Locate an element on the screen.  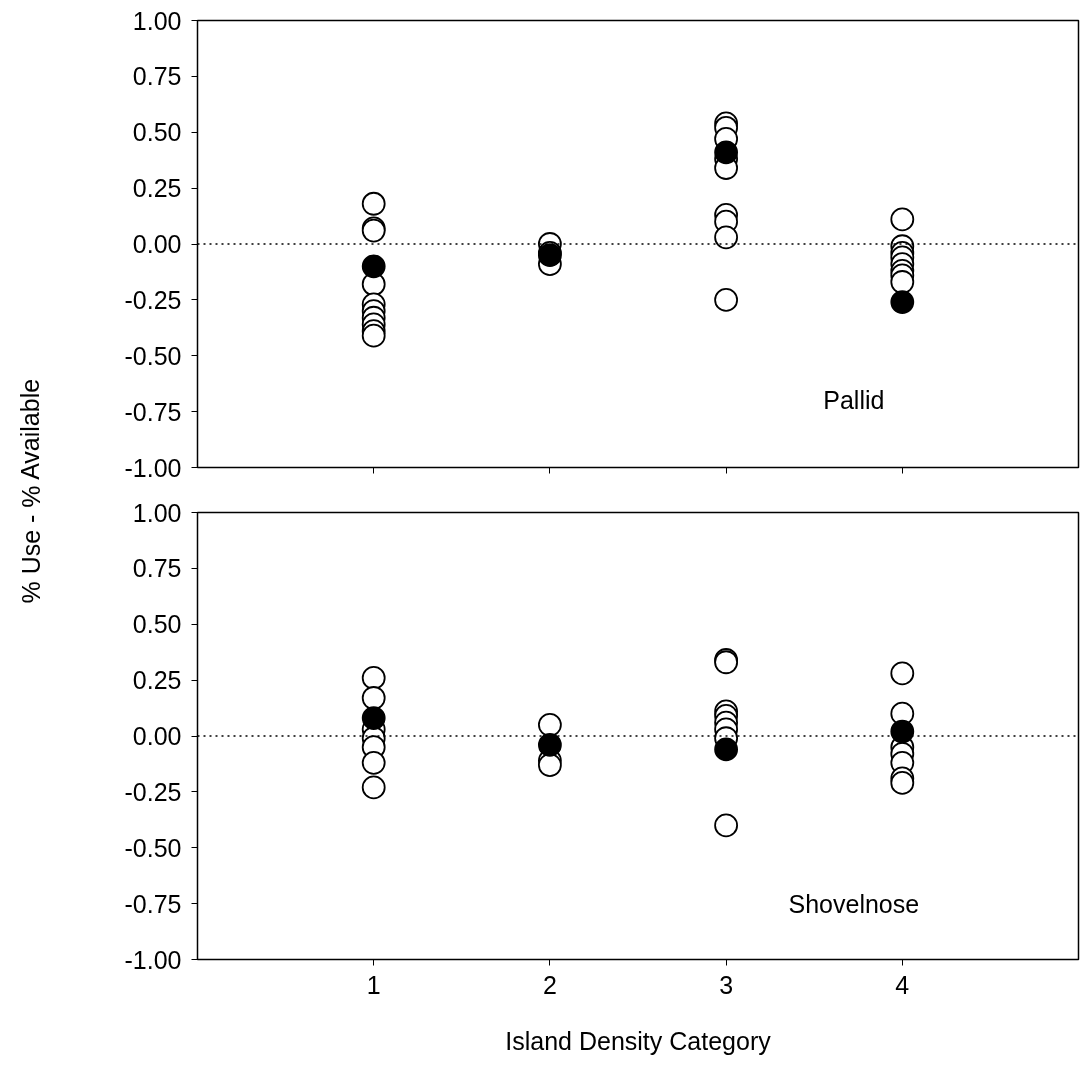
x-tick-label: 1 is located at coordinates (373, 984).